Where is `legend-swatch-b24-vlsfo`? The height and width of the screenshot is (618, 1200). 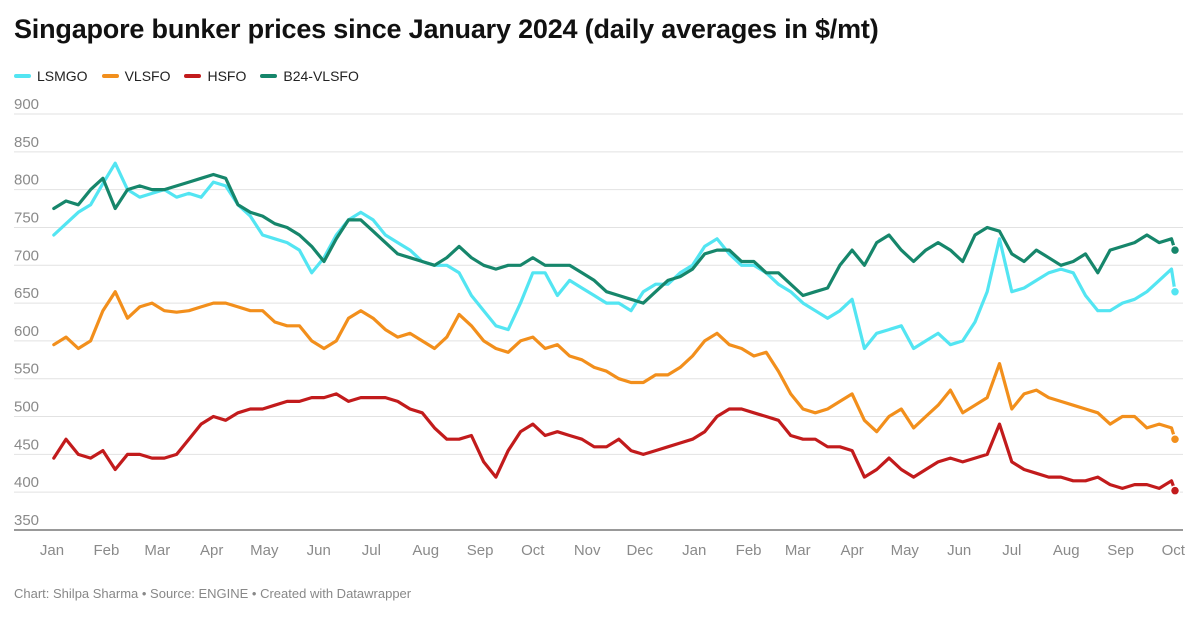
legend-swatch-b24-vlsfo is located at coordinates (269, 76).